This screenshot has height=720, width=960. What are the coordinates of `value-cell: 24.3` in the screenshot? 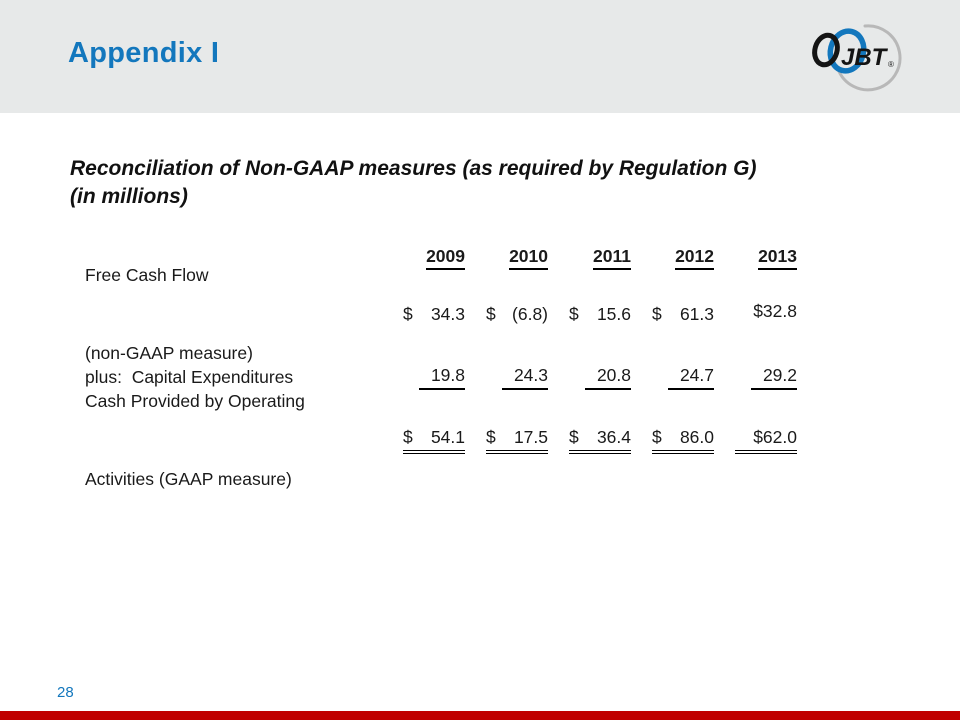 It's located at (506, 377).